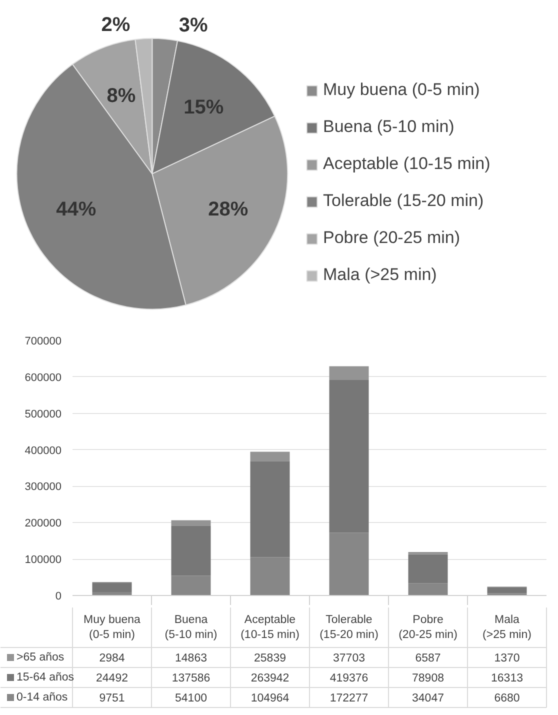  I want to click on legend-label: 0-14 años, so click(42, 698).